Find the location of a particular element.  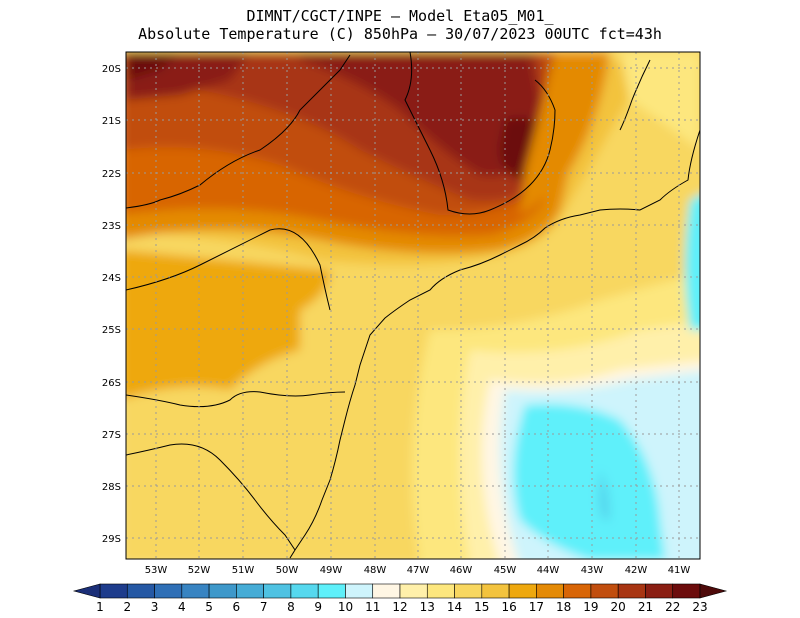

lon-label: 53W is located at coordinates (156, 570).